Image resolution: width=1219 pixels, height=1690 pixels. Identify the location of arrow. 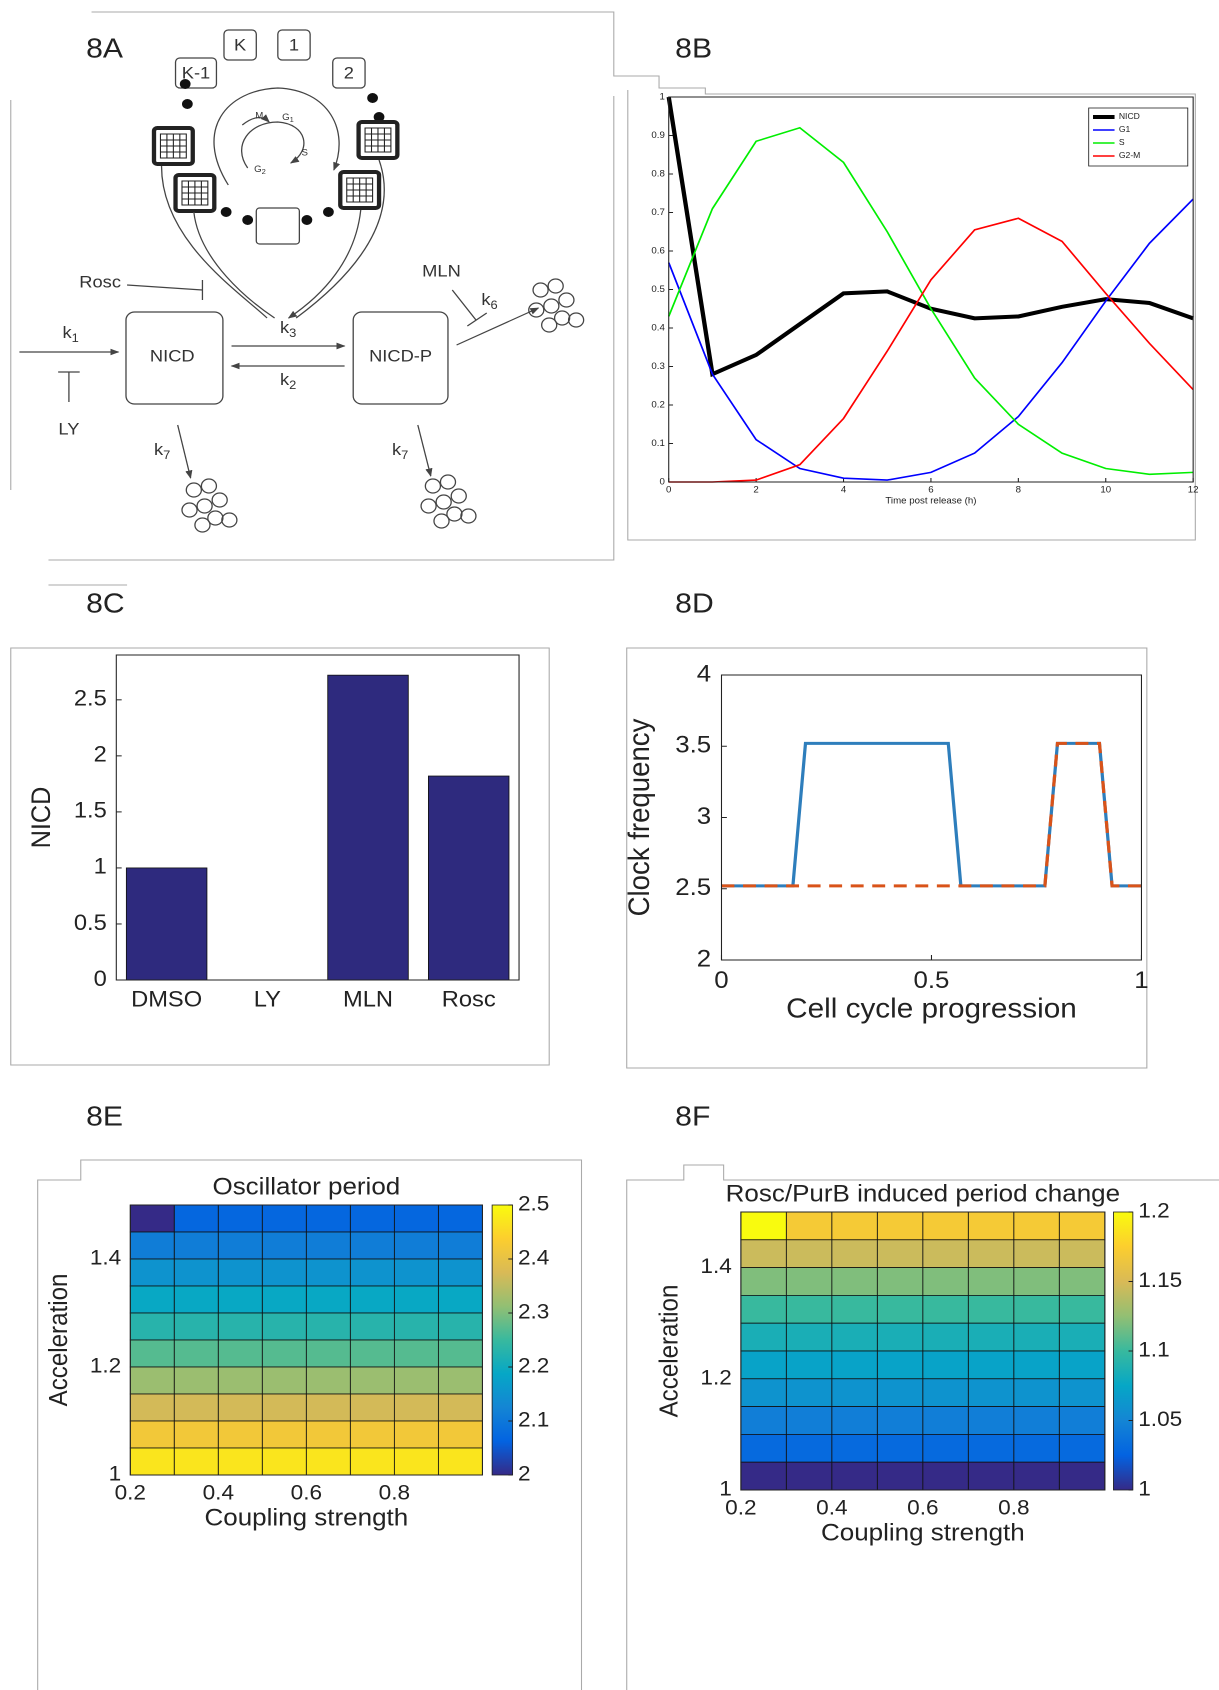
(425, 450).